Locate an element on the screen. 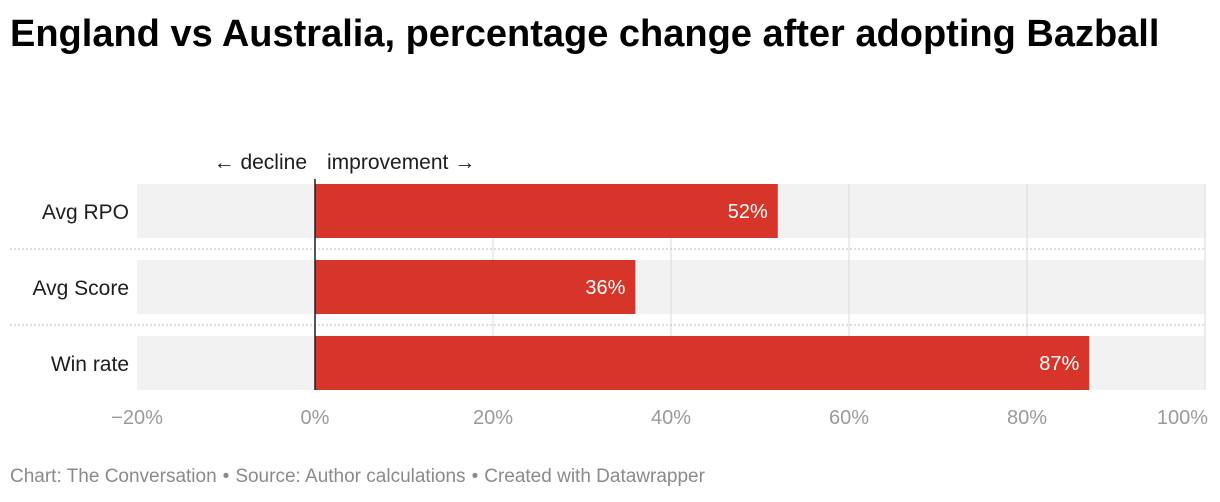  x-axis-tick-labels: −20% 0% 20% 40% 60% 80% 100% is located at coordinates (659, 418).